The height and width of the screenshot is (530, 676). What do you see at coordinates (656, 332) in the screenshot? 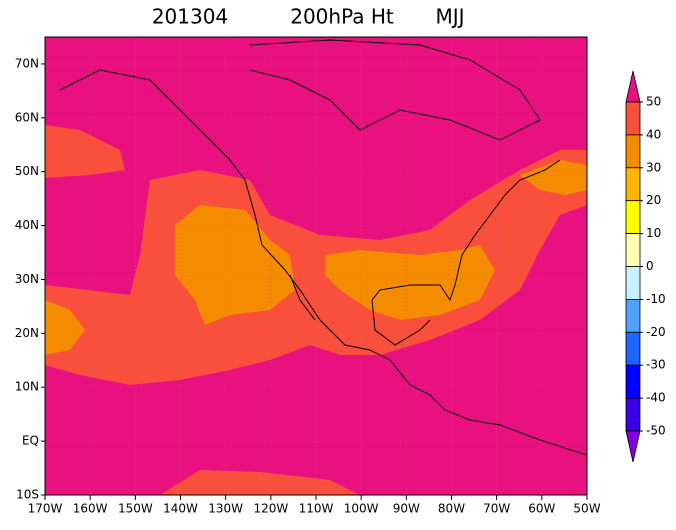
I see `colorbar-label: -20` at bounding box center [656, 332].